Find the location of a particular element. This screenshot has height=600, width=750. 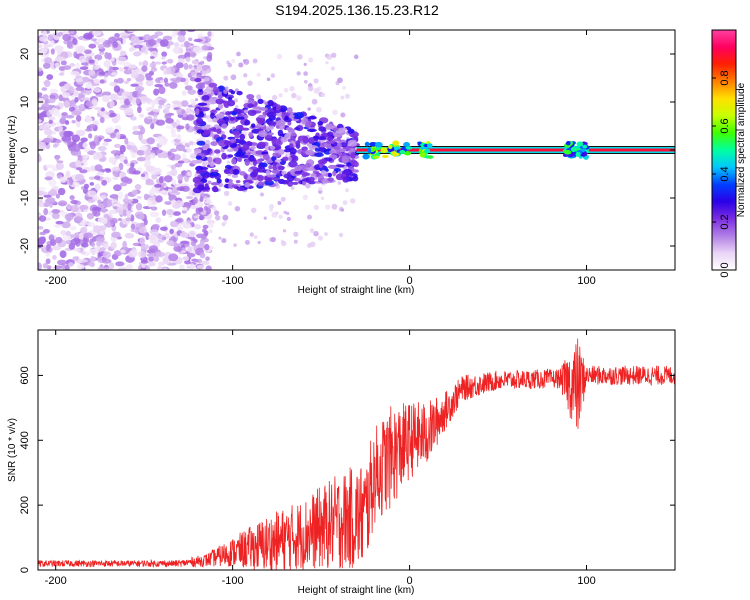

colorbar-tick-label: 0.4 is located at coordinates (725, 173).